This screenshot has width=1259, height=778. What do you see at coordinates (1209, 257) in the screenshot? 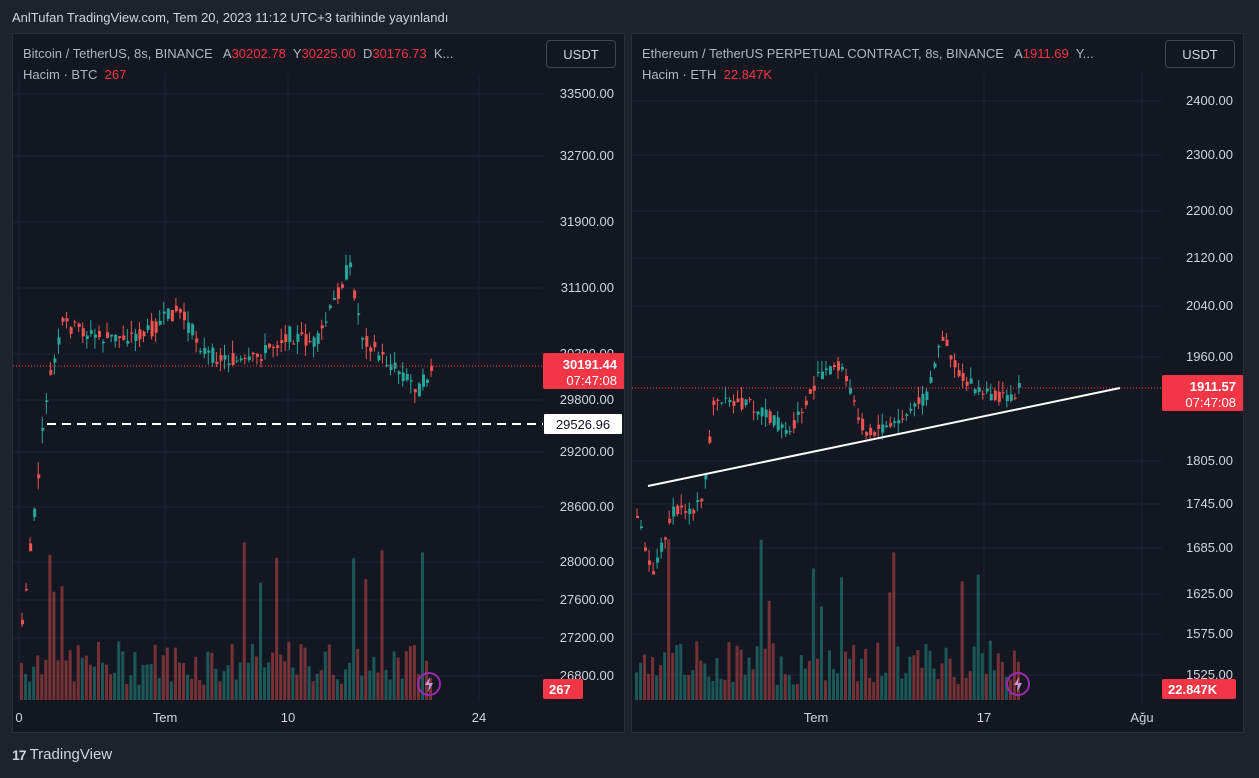
I see `price-tick-label: 2120.00` at bounding box center [1209, 257].